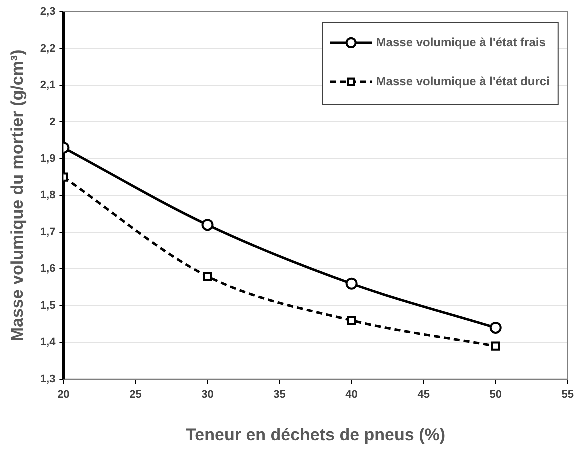  I want to click on x-tick-label: 50, so click(496, 395).